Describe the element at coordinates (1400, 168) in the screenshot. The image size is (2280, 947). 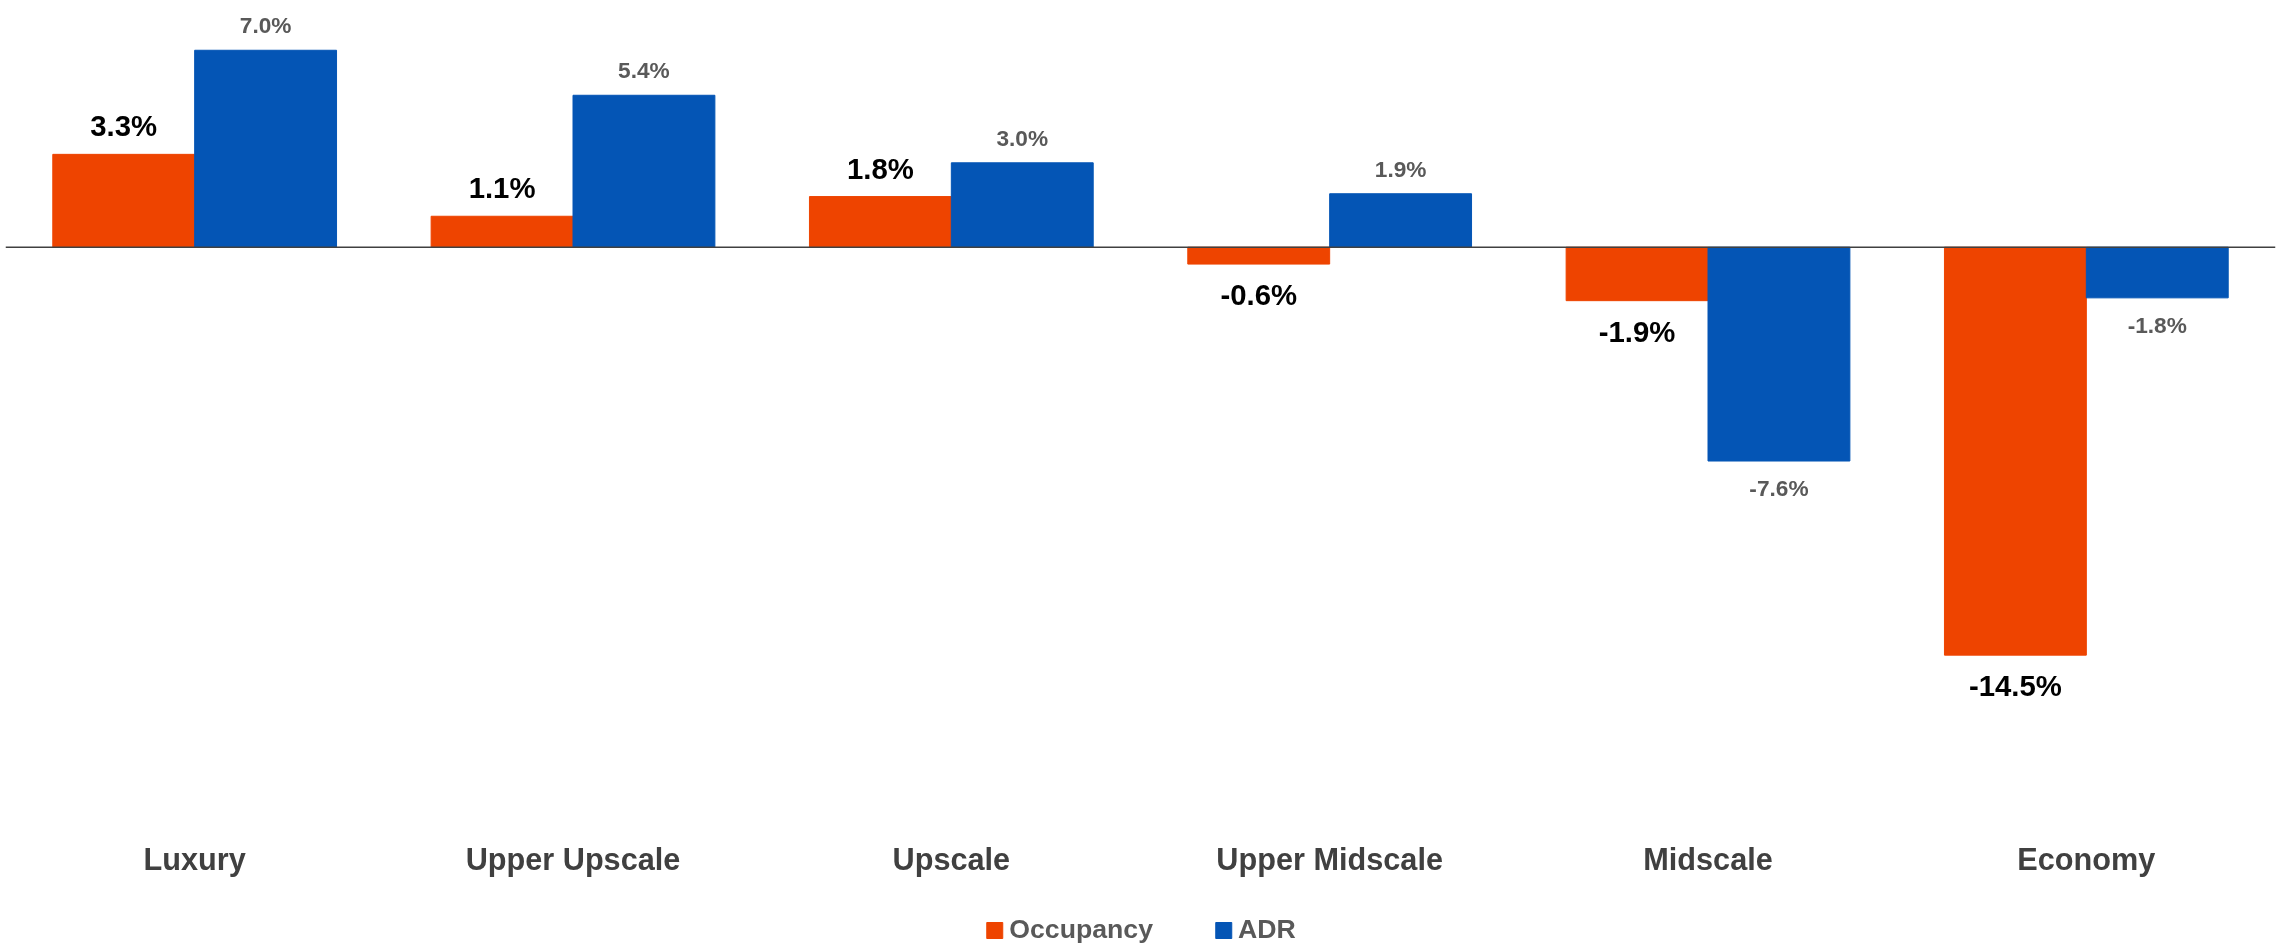
I see `data-label: 1.9%` at that location.